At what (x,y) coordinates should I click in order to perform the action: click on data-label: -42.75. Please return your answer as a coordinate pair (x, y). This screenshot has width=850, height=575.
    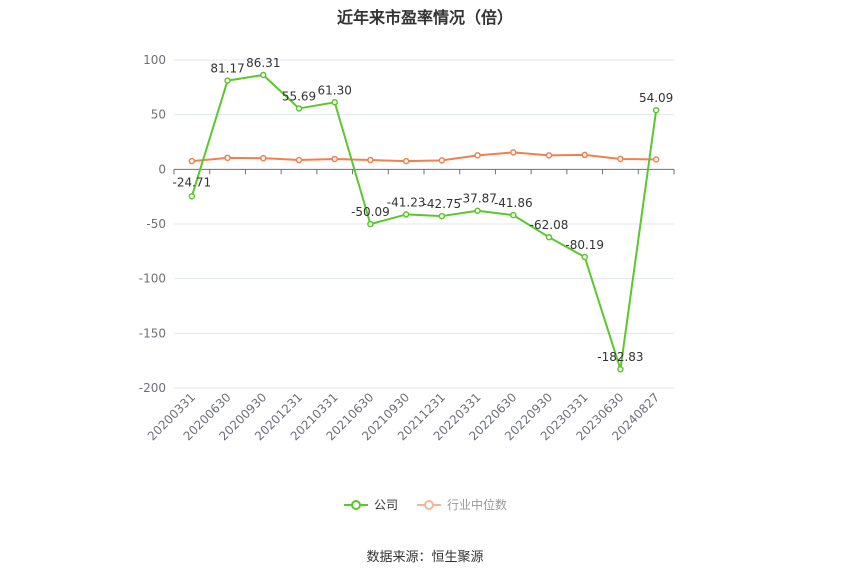
    Looking at the image, I should click on (442, 204).